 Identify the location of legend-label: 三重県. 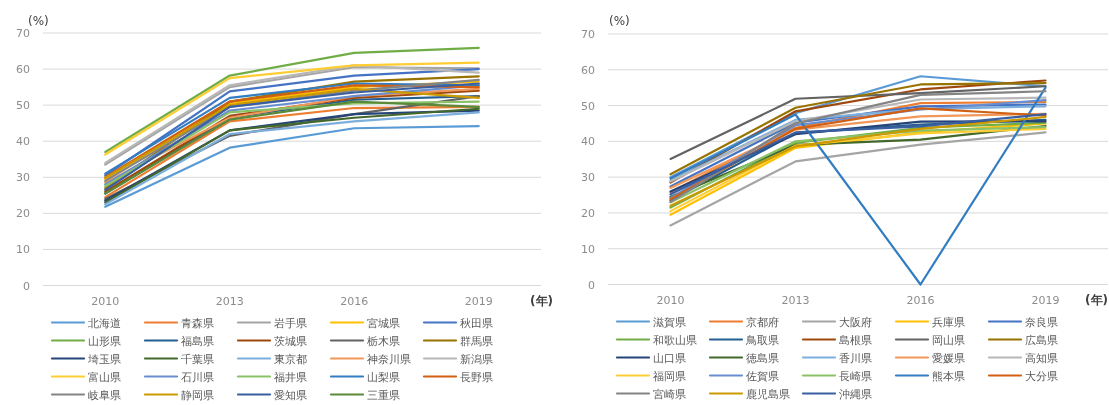
(383, 395).